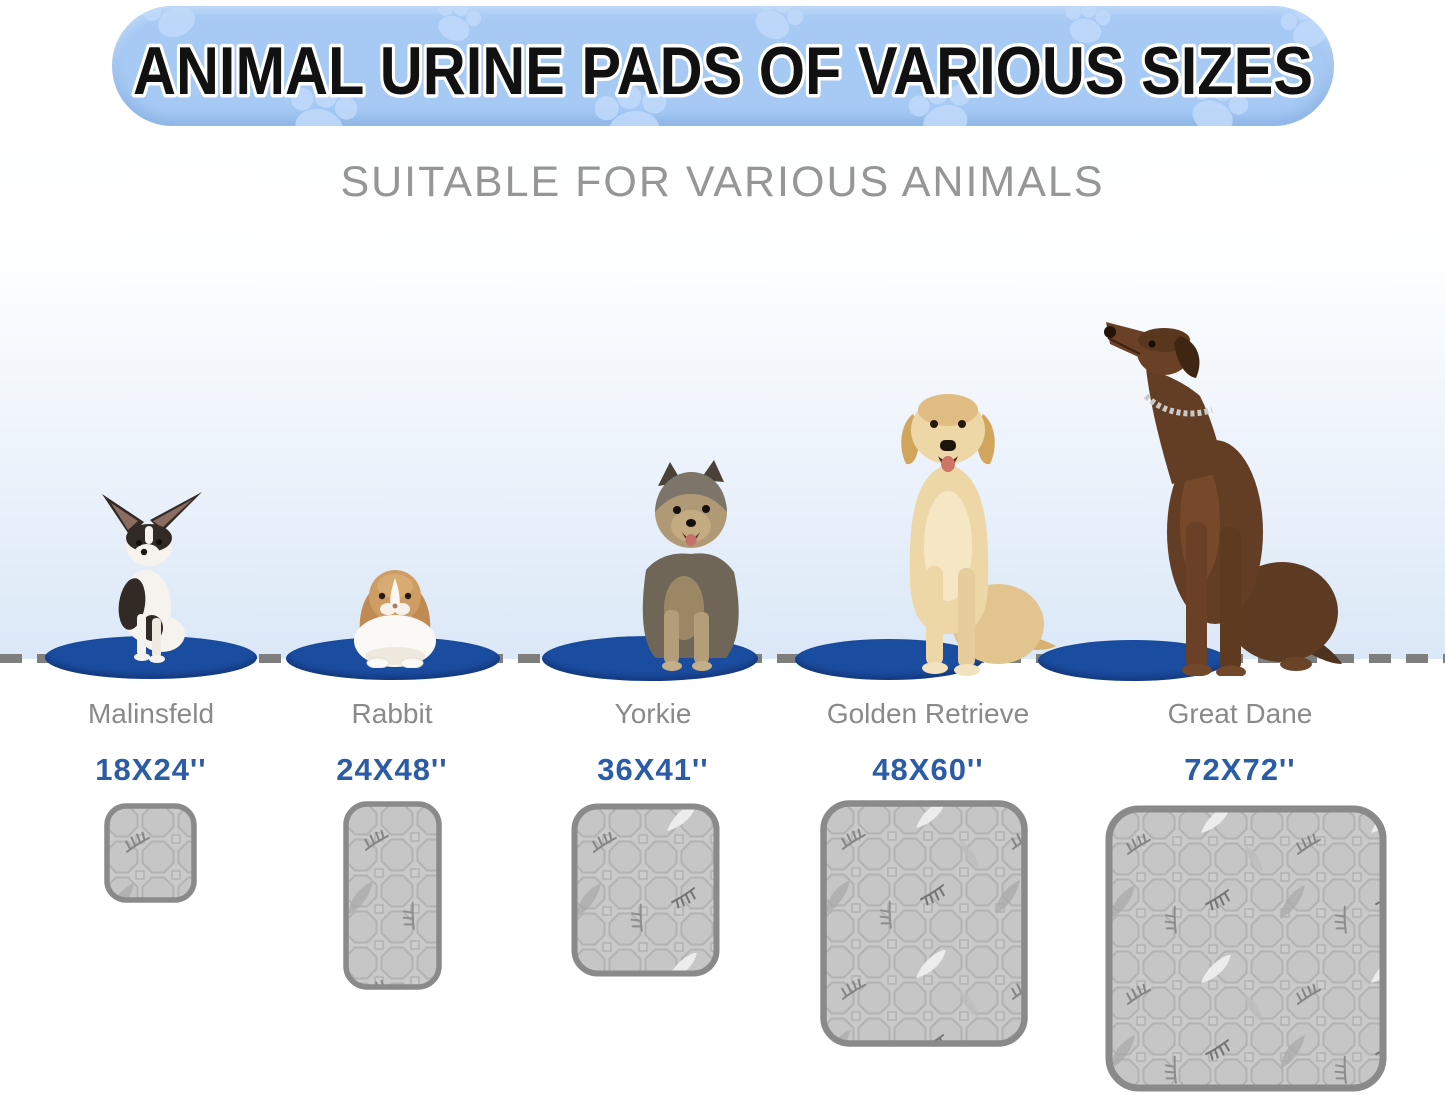 This screenshot has height=1095, width=1445. What do you see at coordinates (1244, 522) in the screenshot?
I see `dane-body` at bounding box center [1244, 522].